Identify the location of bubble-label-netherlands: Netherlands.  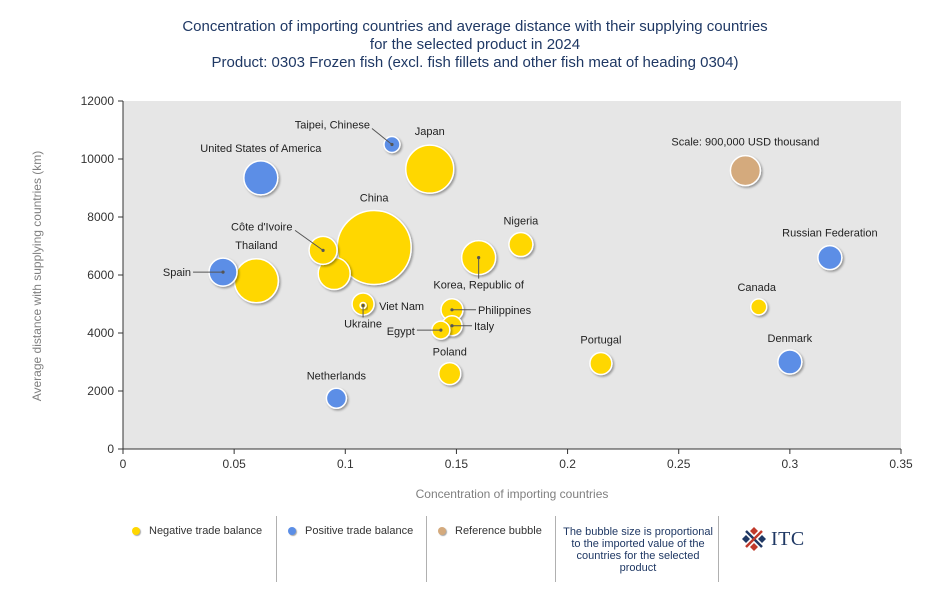
(337, 376).